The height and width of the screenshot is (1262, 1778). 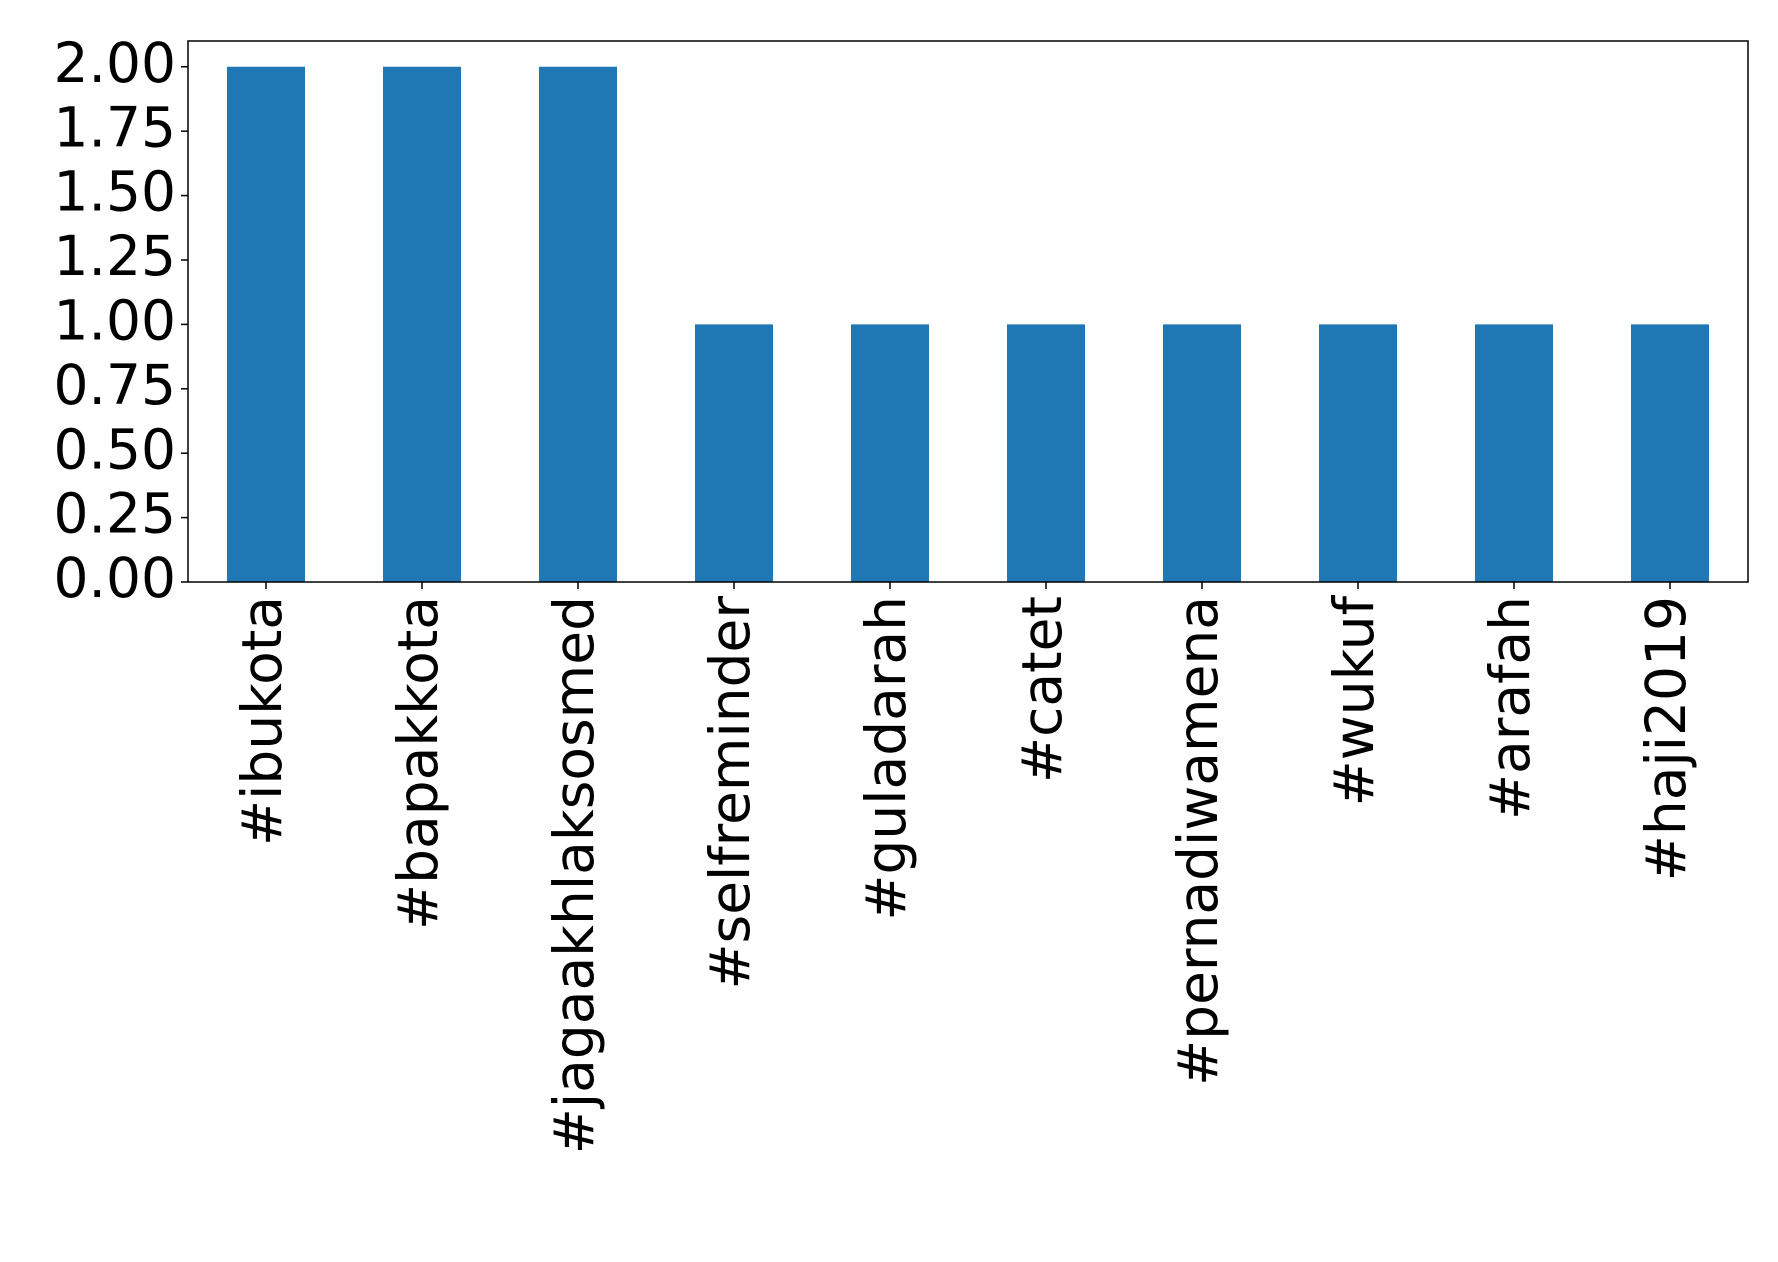 What do you see at coordinates (418, 763) in the screenshot?
I see `x-tick-label: #bapakkota` at bounding box center [418, 763].